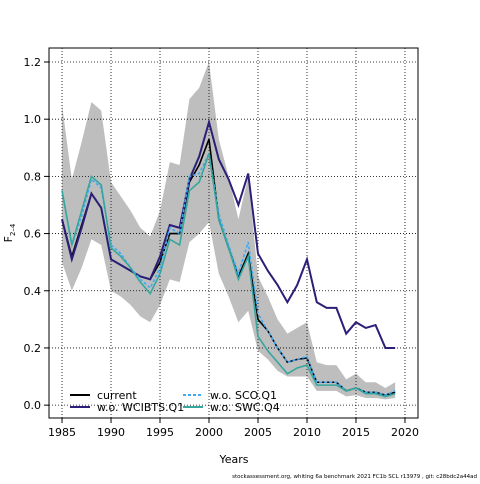 The width and height of the screenshot is (480, 484). Describe the element at coordinates (33, 348) in the screenshot. I see `y-tick-label: 0.2` at that location.